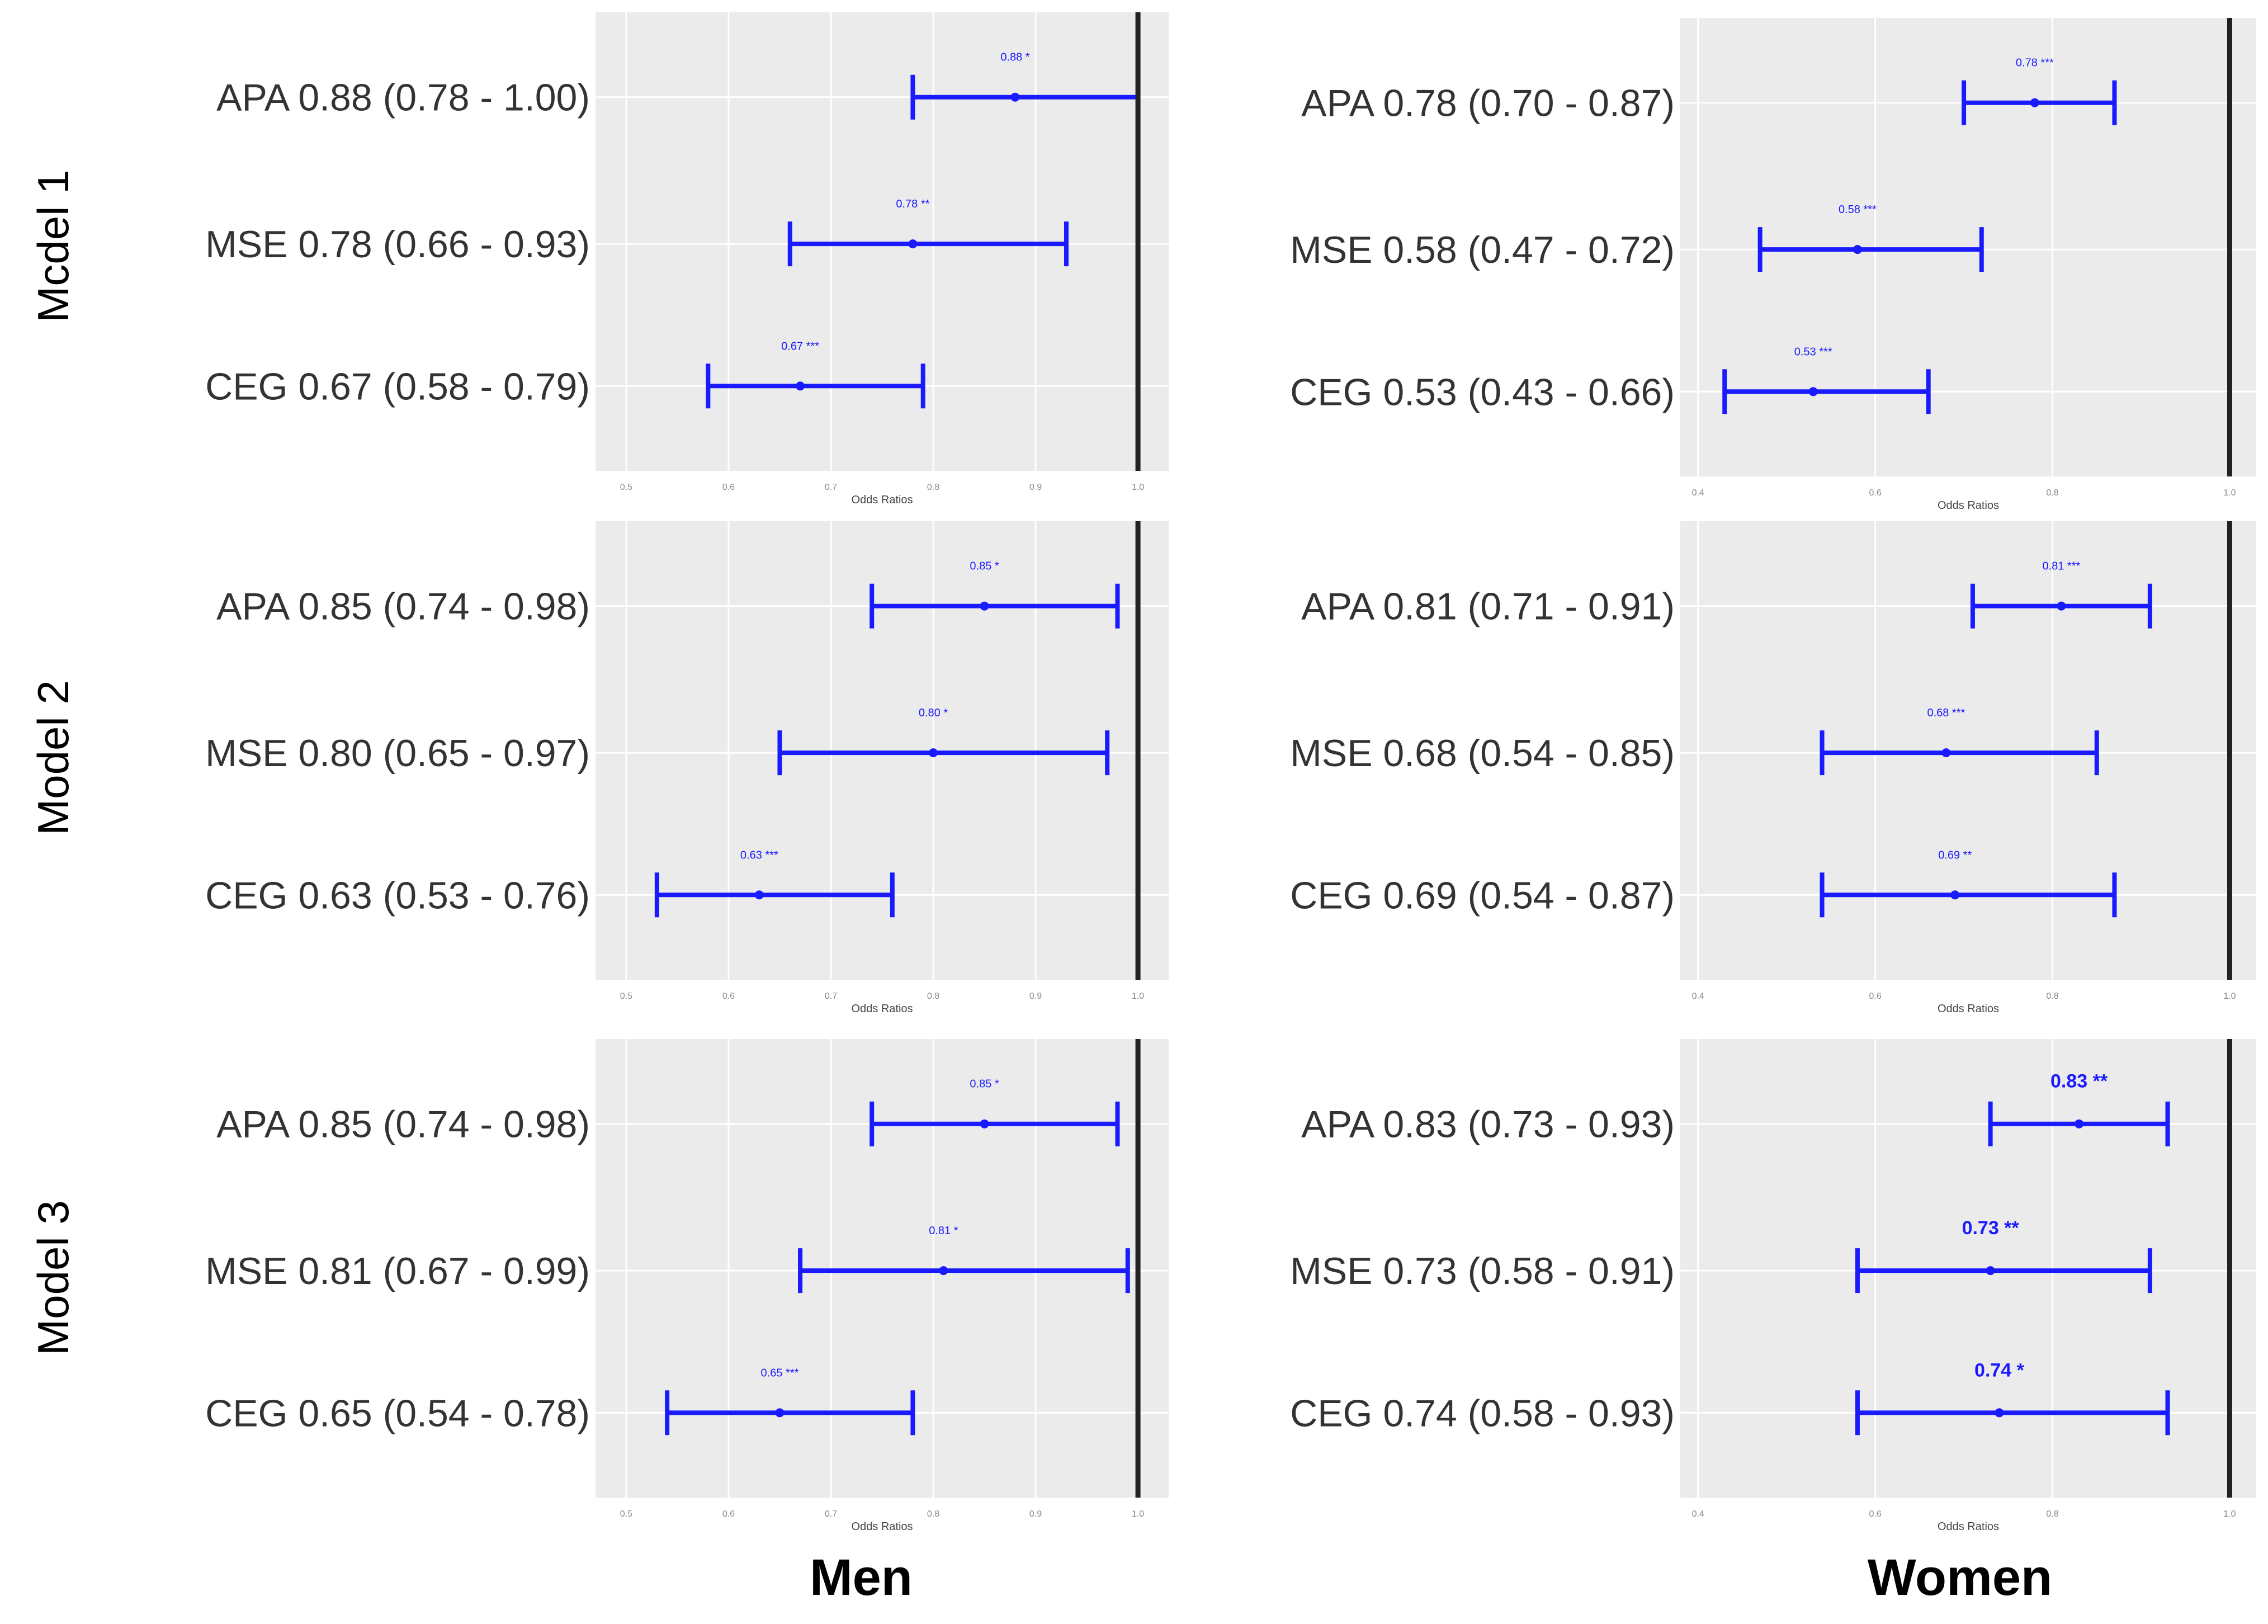  I want to click on annotation-mse: 0.78 **, so click(912, 204).